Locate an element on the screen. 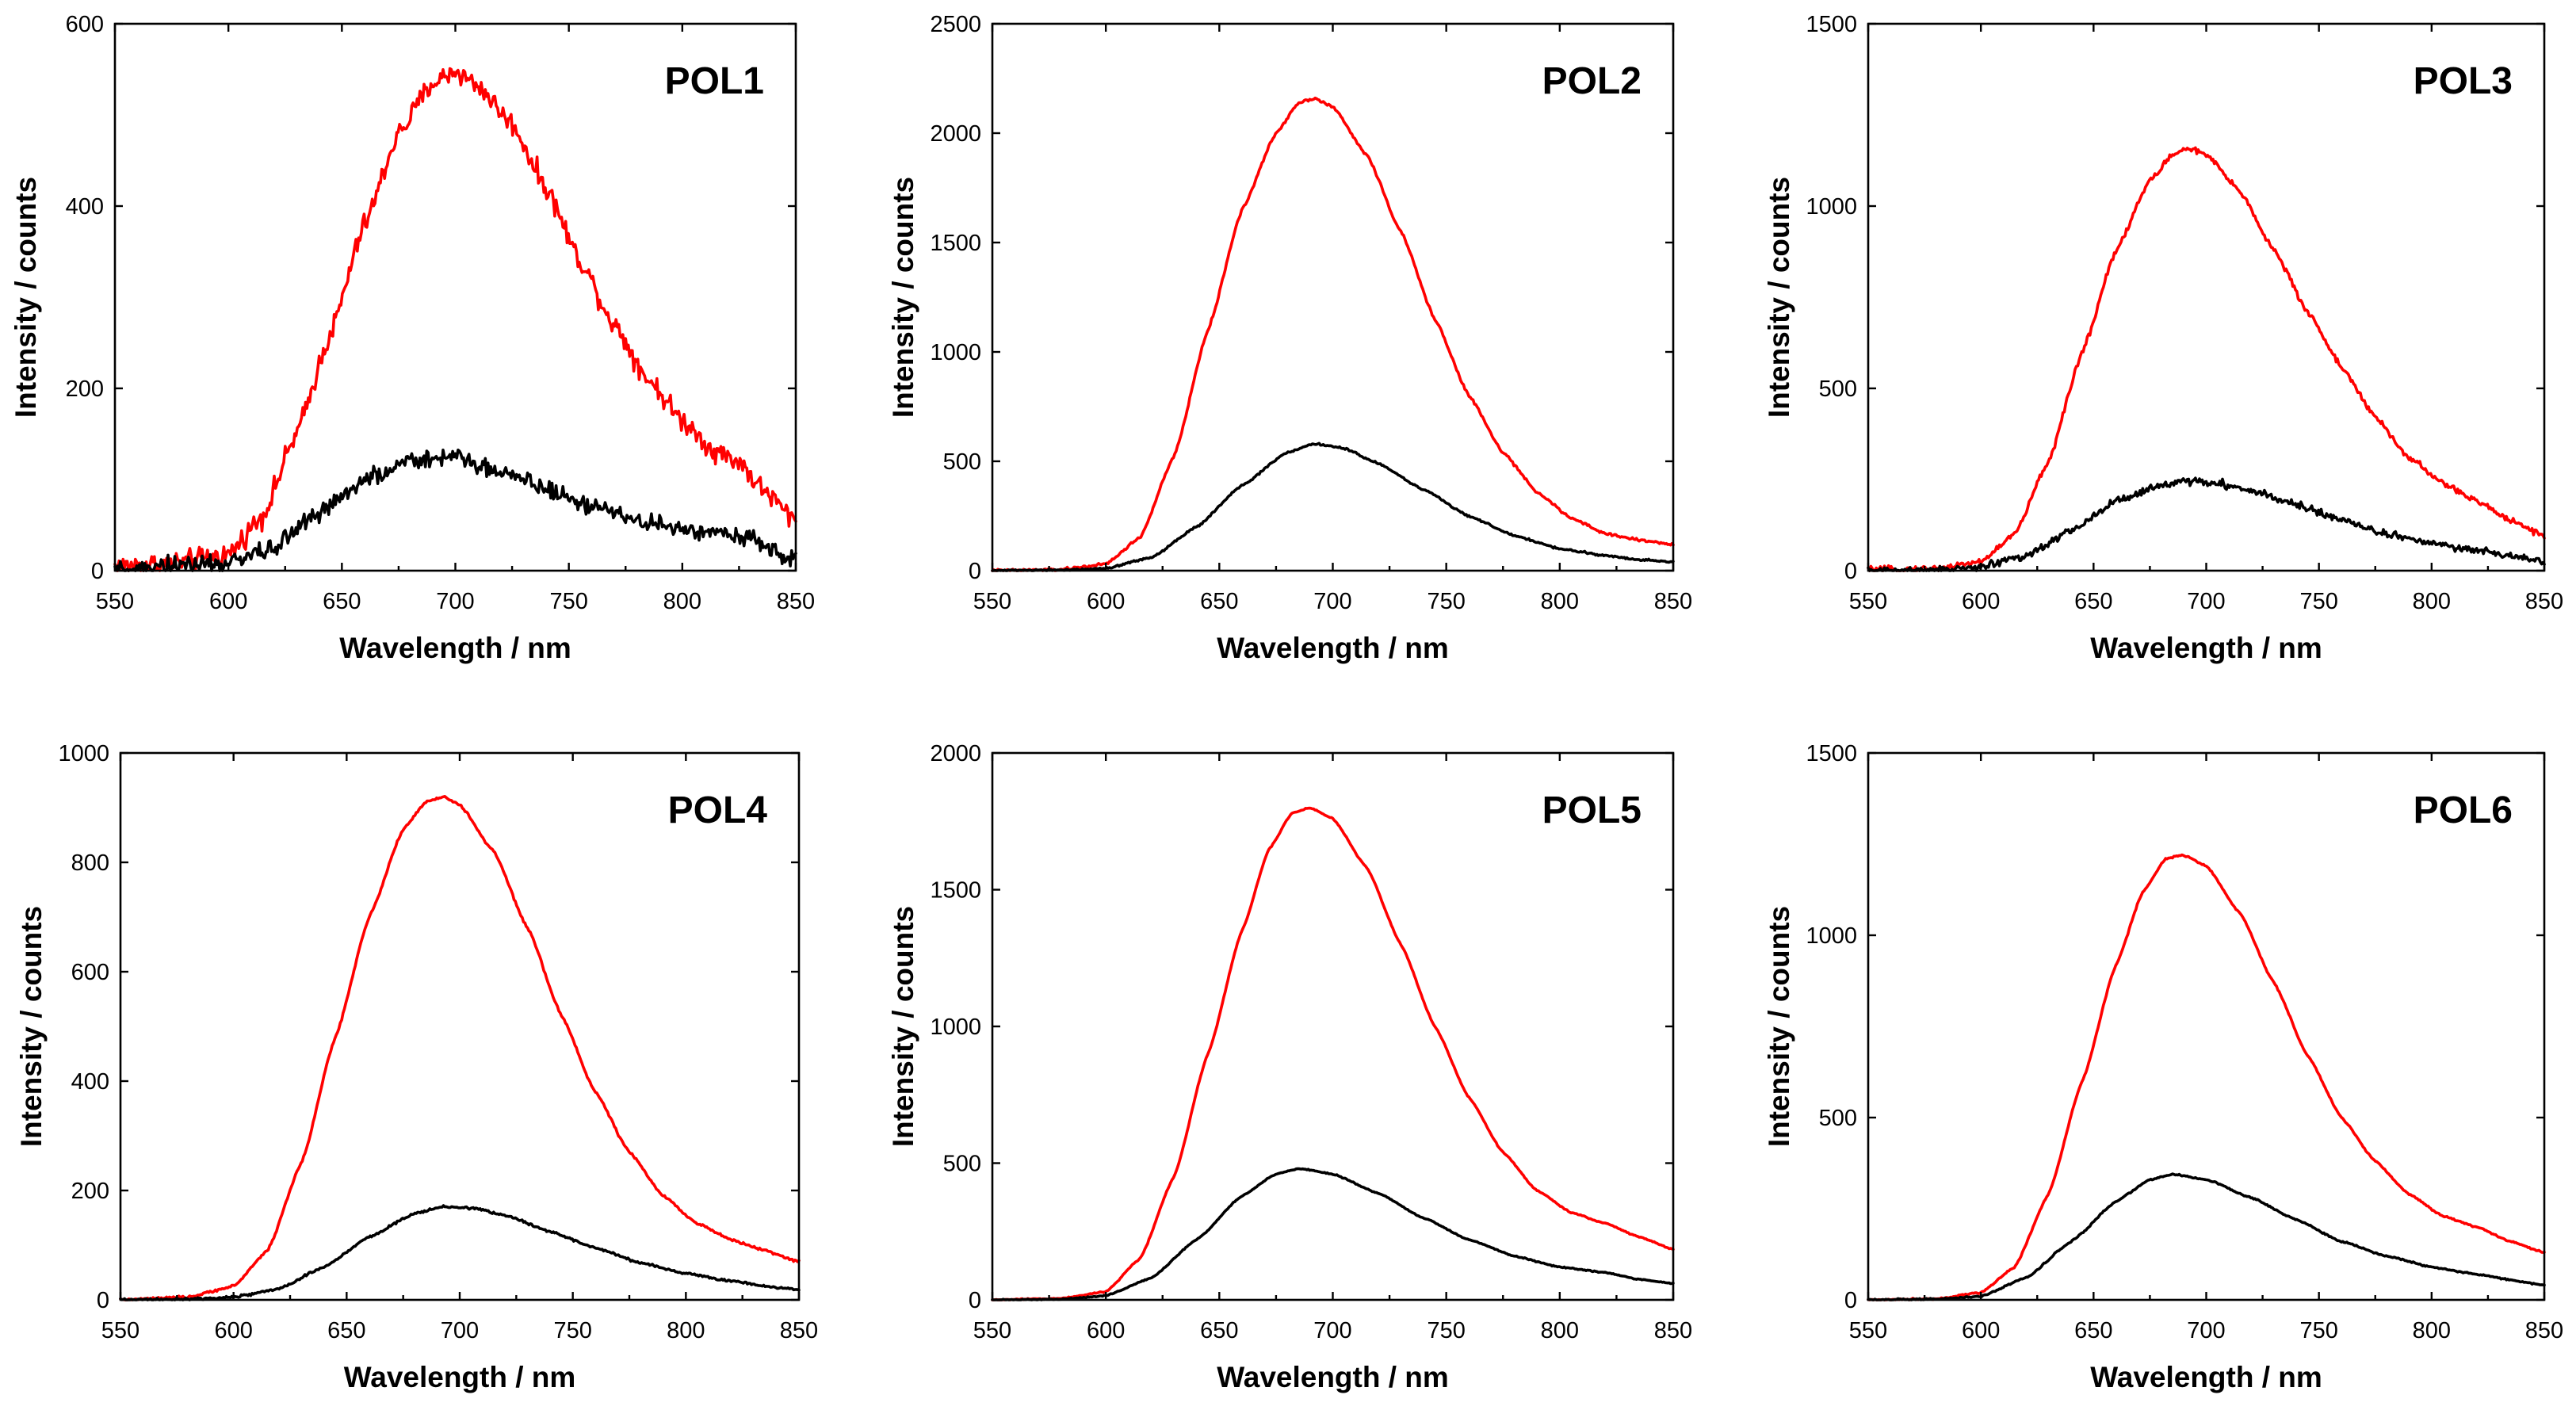  y-tick-label: 800 is located at coordinates (90, 863).